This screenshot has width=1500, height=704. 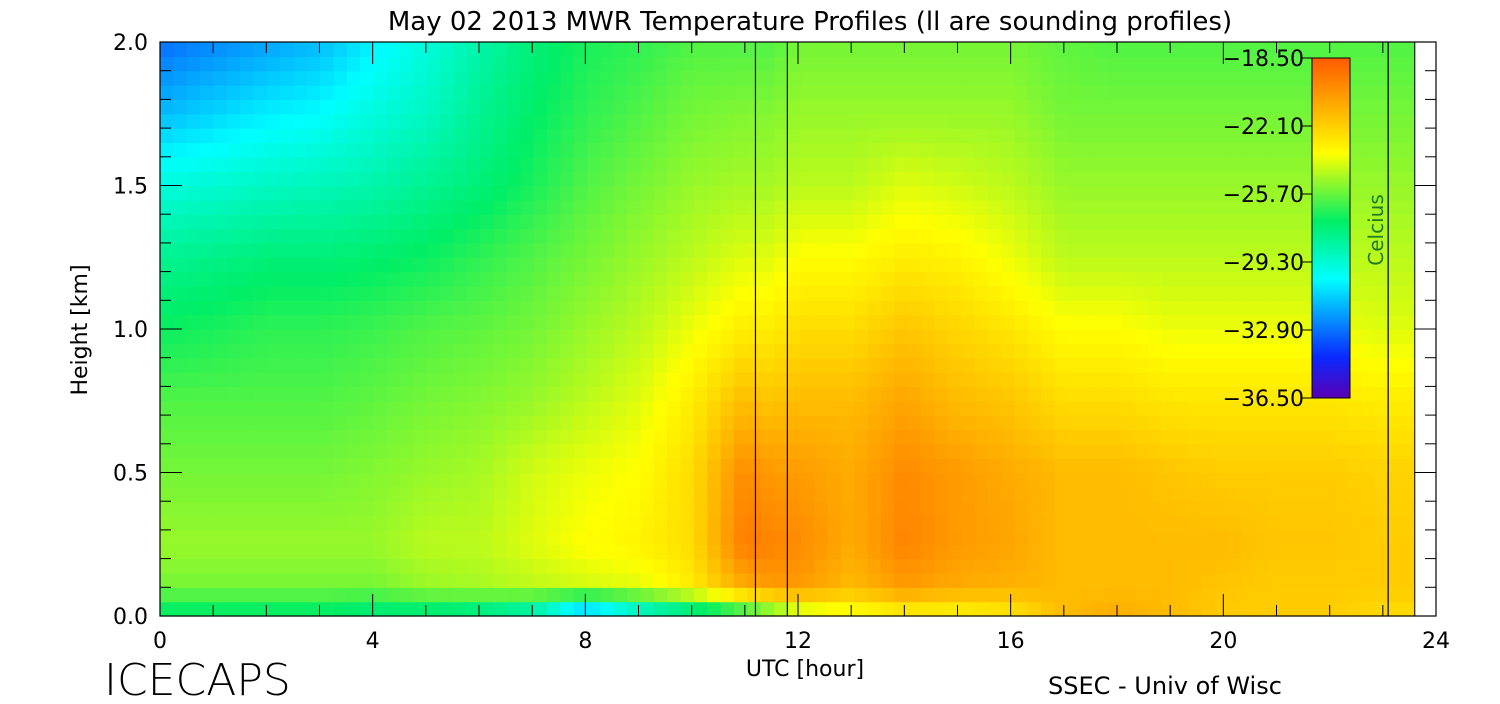 I want to click on y-tick-label: 1.0, so click(x=130, y=330).